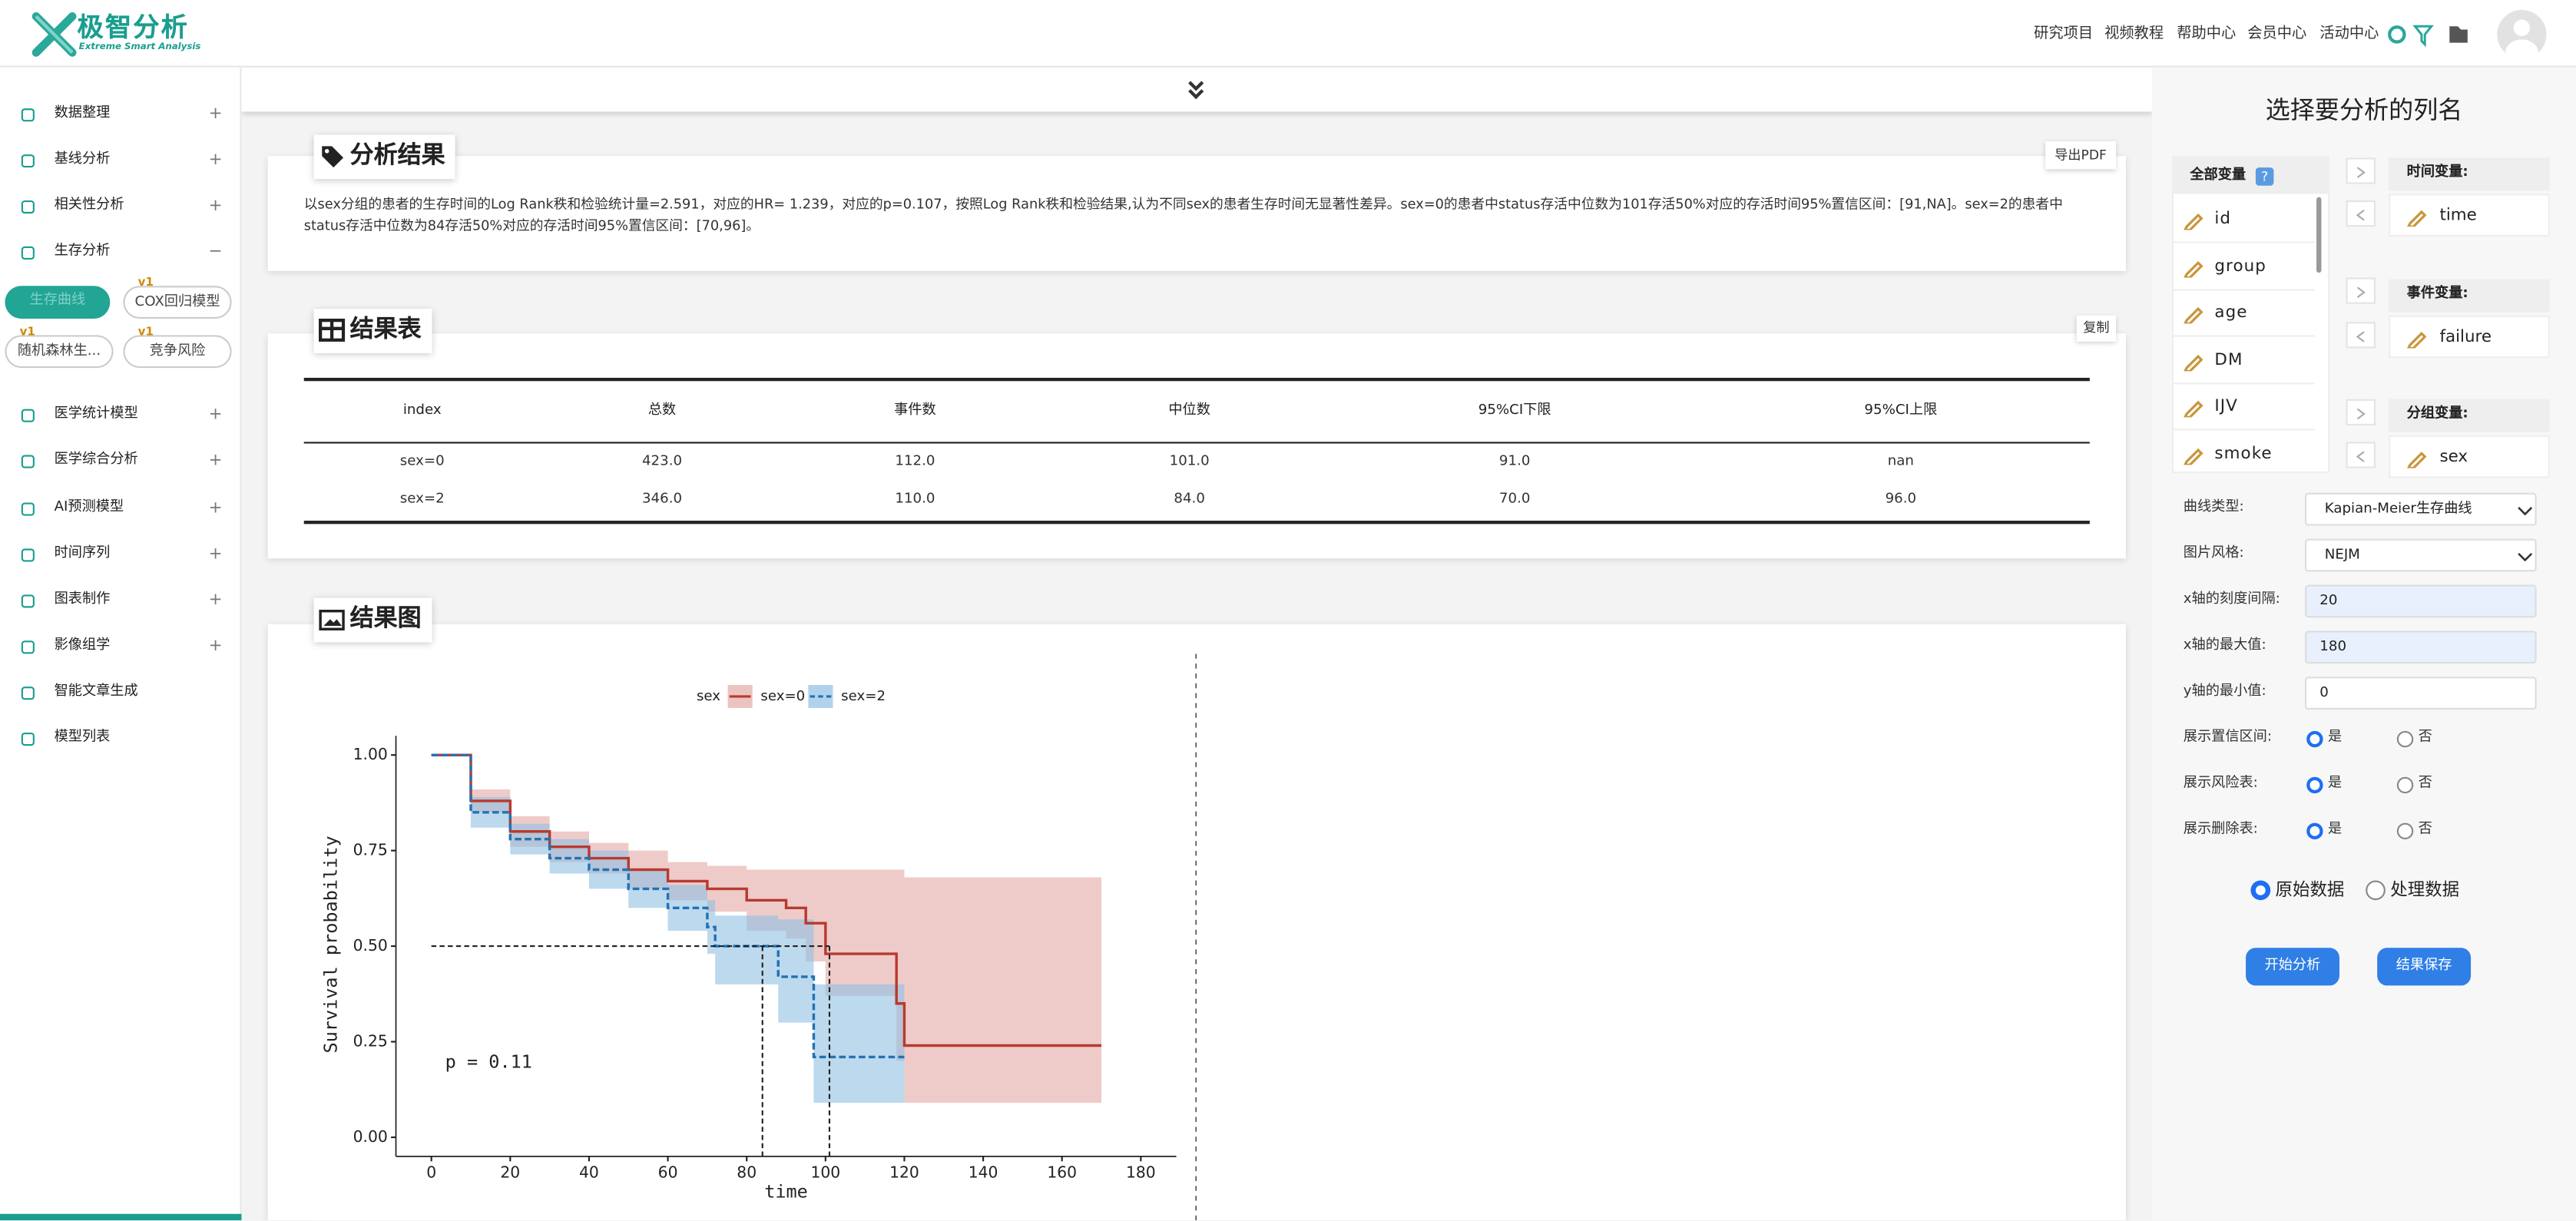 Image resolution: width=2576 pixels, height=1221 pixels. What do you see at coordinates (2421, 555) in the screenshot?
I see `select-box: NEJM` at bounding box center [2421, 555].